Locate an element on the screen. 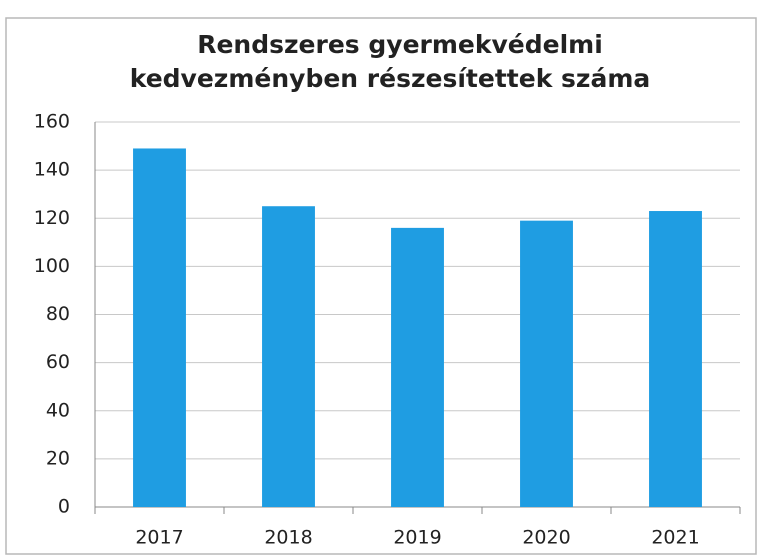  y-tick-label: 160 is located at coordinates (52, 122).